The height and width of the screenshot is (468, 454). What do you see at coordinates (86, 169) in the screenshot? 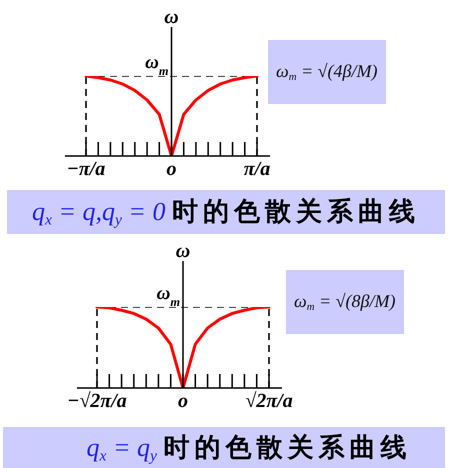
I see `x-tick-label: −π/a` at bounding box center [86, 169].